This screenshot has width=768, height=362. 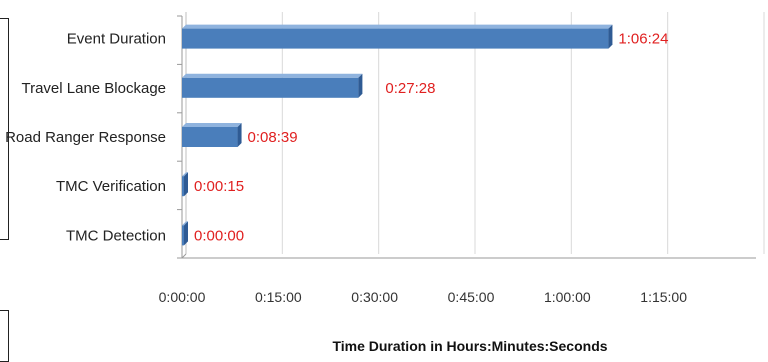 What do you see at coordinates (273, 137) in the screenshot?
I see `value-label: 0:08:39` at bounding box center [273, 137].